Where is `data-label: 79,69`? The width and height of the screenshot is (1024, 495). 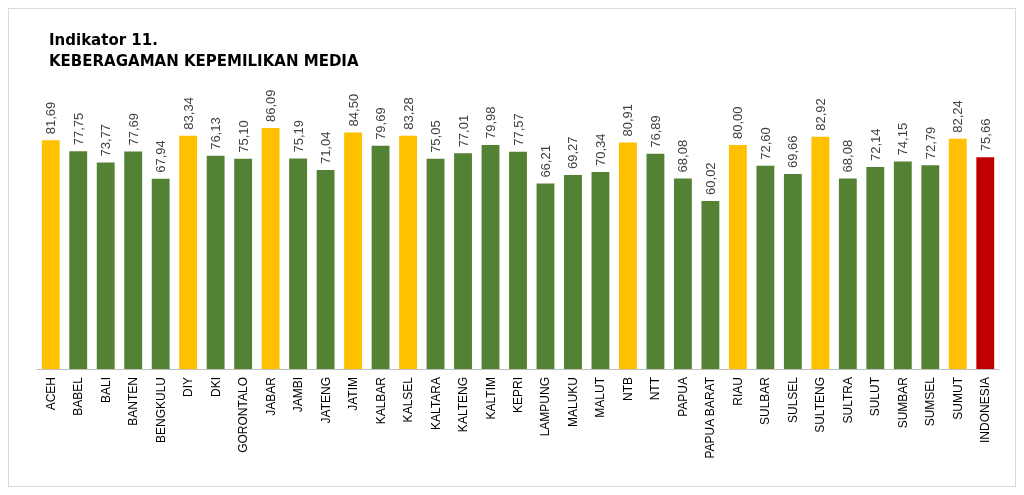 data-label: 79,69 is located at coordinates (381, 123).